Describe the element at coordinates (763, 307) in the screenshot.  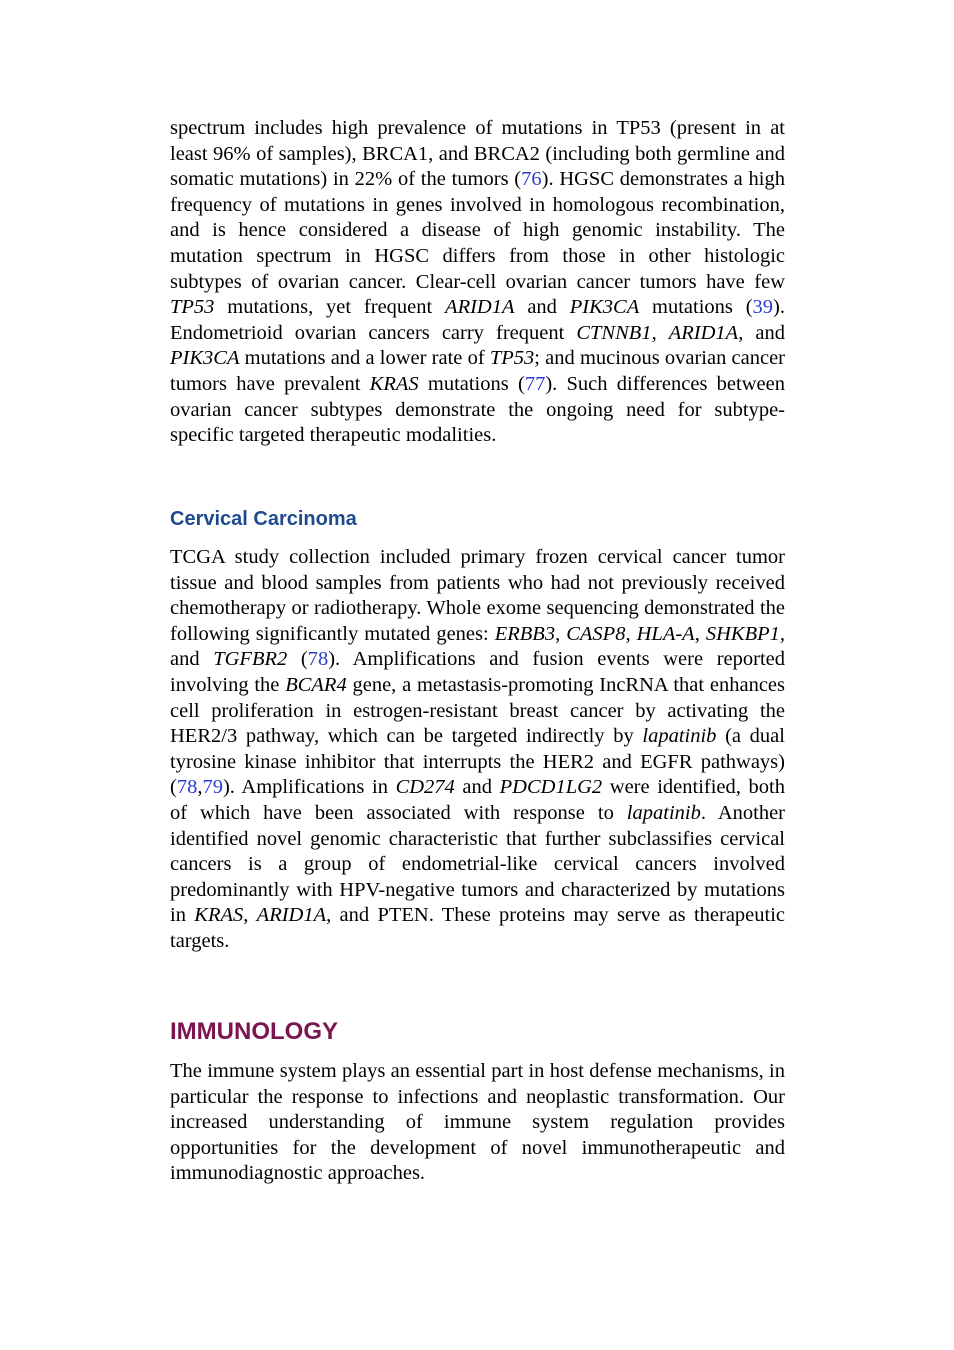
I see `citation-link: 39` at that location.